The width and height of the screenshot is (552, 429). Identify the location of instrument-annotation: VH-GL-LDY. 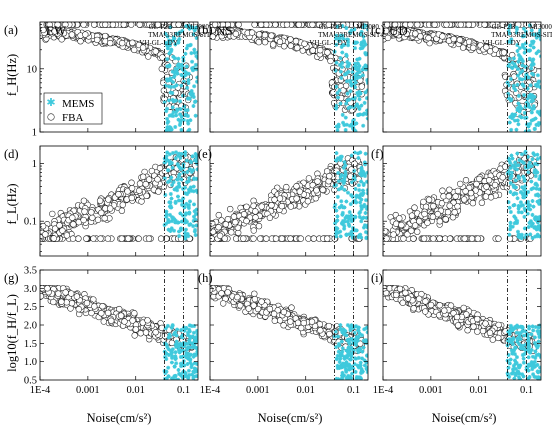
(328, 43).